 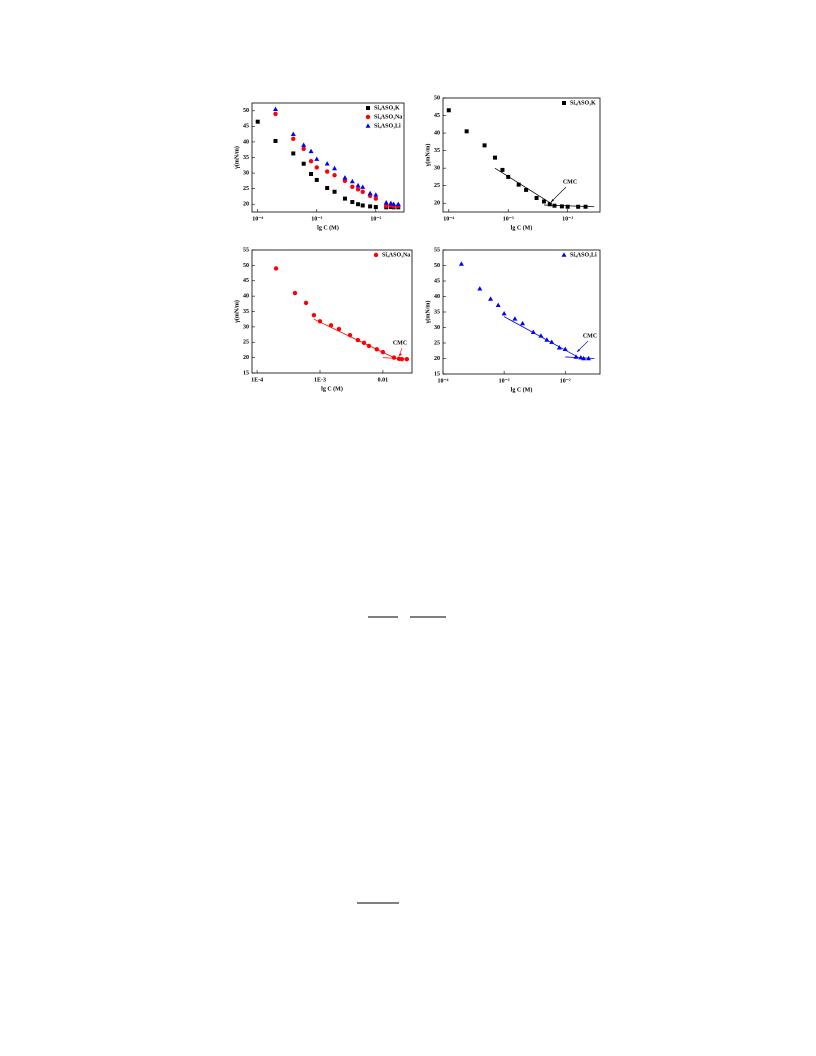 I want to click on y-tick-label: 55, so click(x=437, y=250).